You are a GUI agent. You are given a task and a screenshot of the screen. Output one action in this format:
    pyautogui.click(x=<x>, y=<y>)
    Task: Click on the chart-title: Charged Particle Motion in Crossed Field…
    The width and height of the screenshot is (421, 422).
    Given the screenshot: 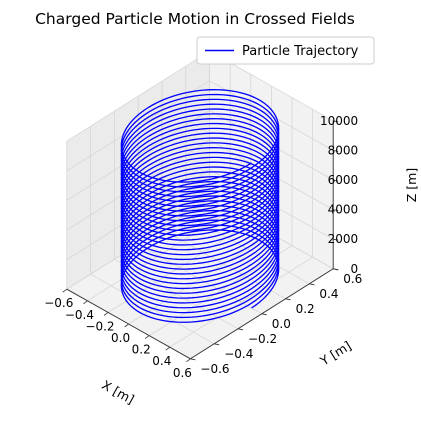 What is the action you would take?
    pyautogui.click(x=195, y=19)
    